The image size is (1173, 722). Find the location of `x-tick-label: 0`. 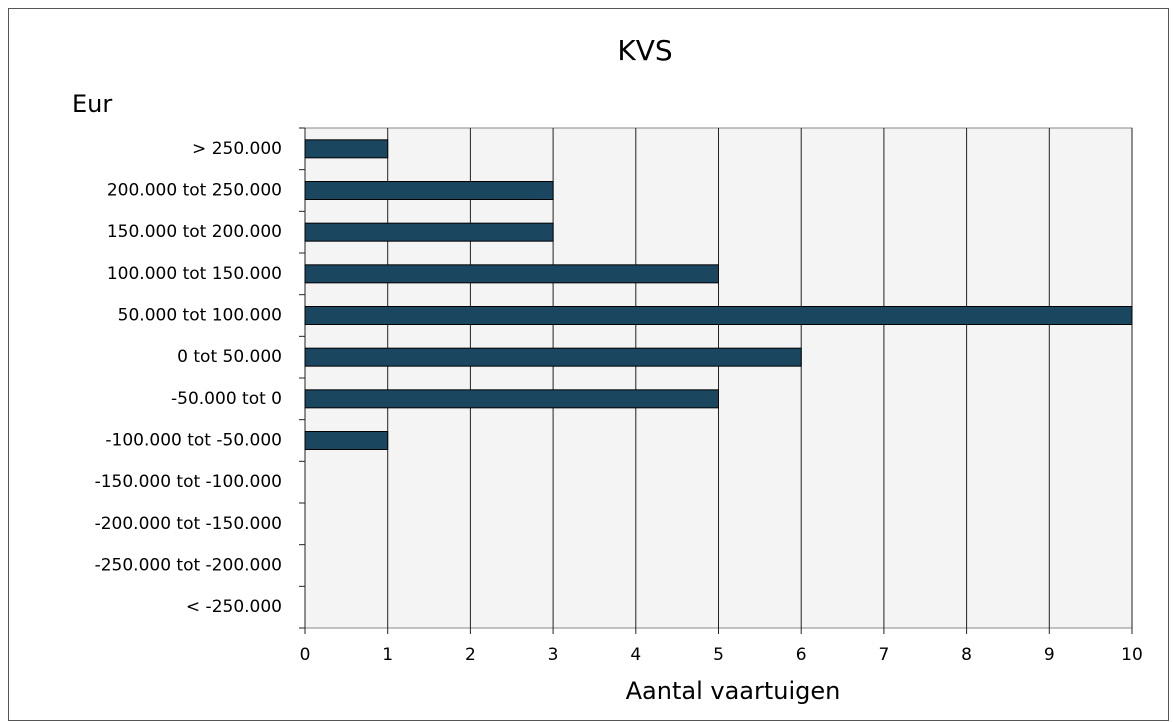

x-tick-label: 0 is located at coordinates (305, 655).